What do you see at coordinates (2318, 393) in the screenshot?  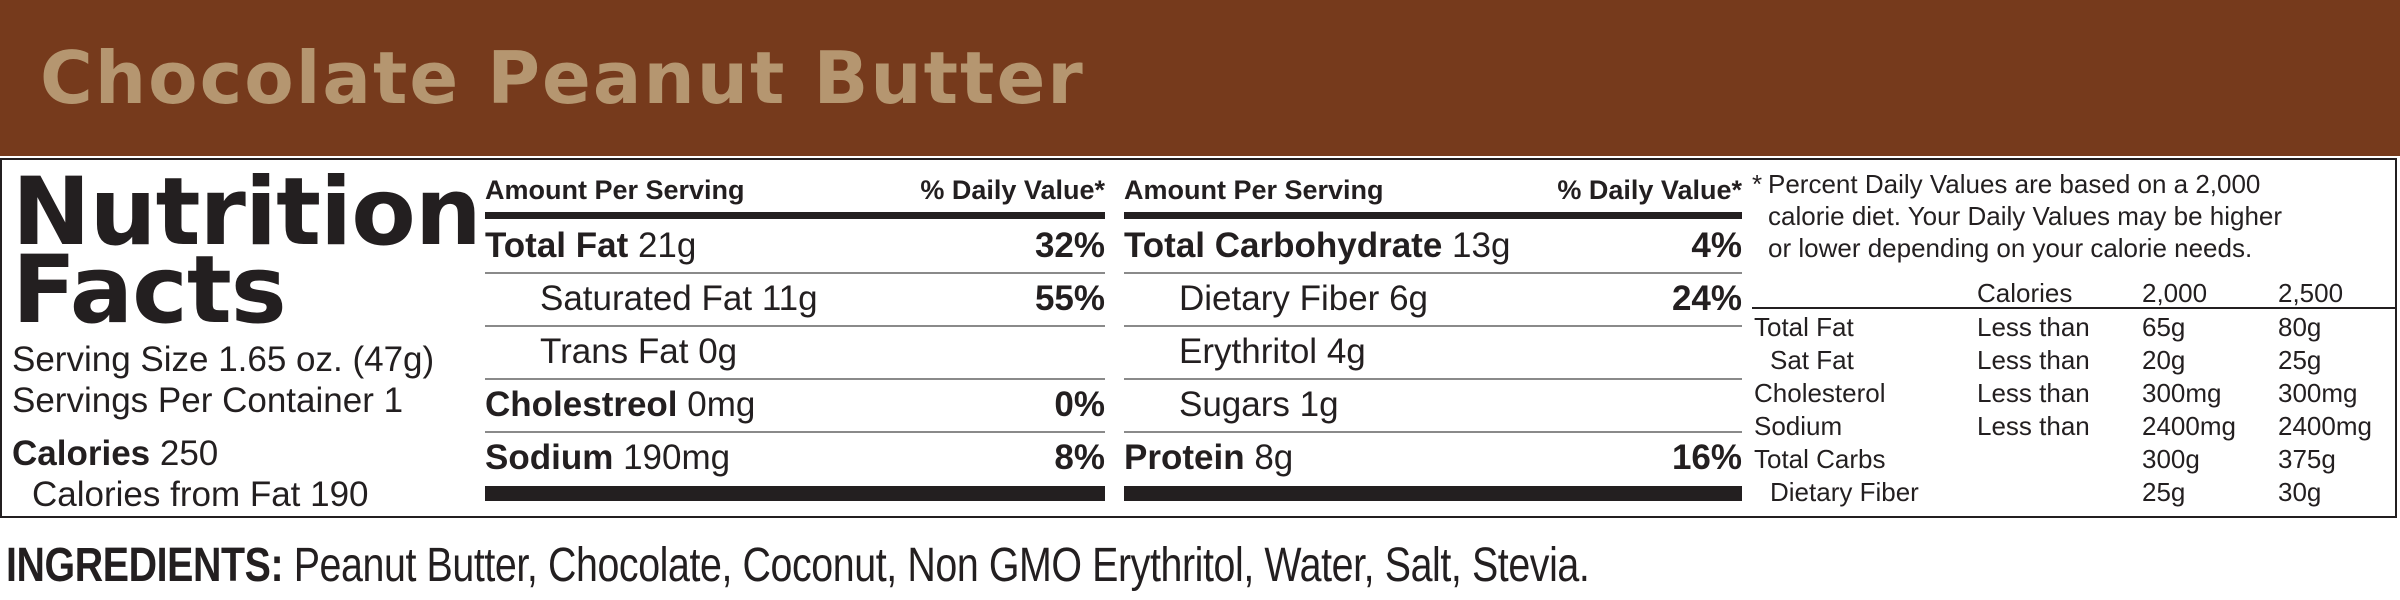 I see `dv-row-cholesterol-2500: 300mg` at bounding box center [2318, 393].